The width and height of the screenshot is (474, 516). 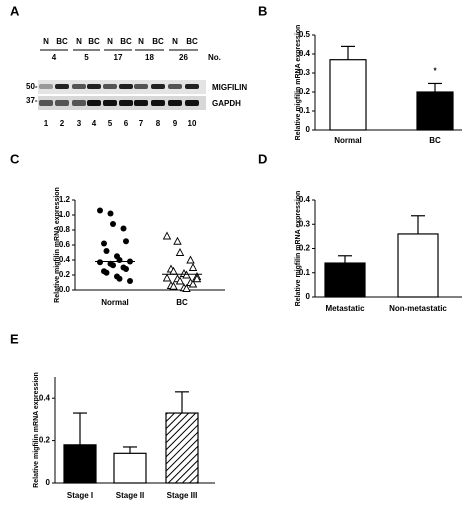 What do you see at coordinates (79, 123) in the screenshot?
I see `lane-number: 3` at bounding box center [79, 123].